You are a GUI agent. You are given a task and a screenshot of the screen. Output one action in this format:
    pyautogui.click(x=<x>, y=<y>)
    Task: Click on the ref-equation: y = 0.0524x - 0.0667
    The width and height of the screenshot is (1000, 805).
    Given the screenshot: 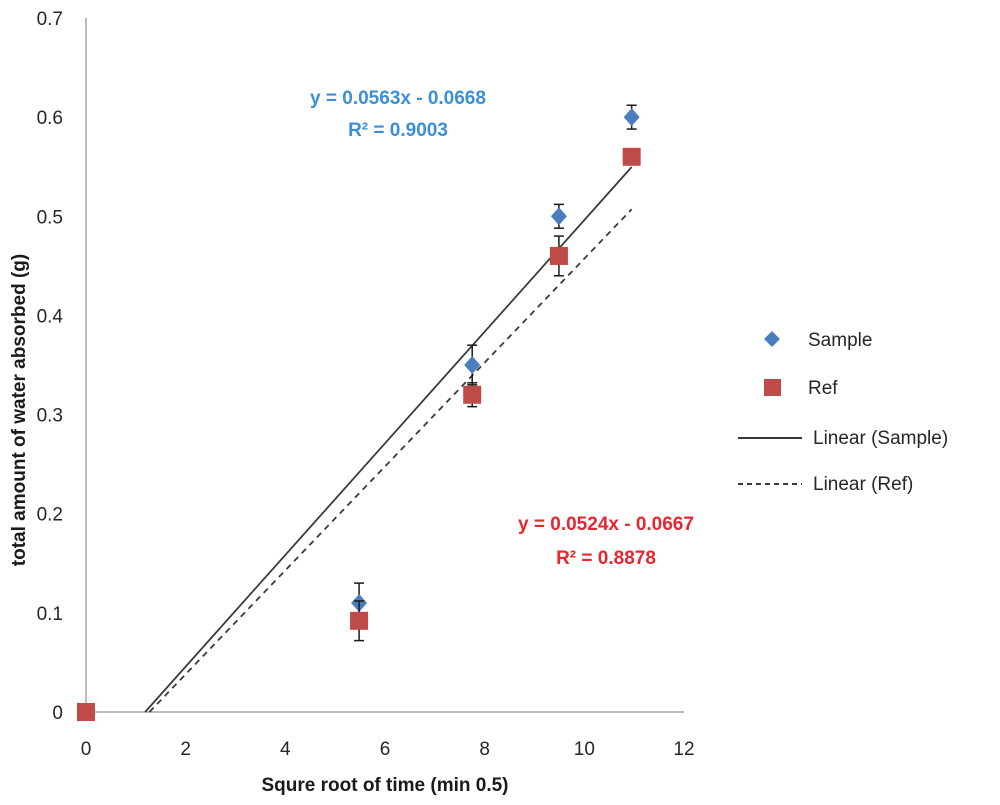 What is the action you would take?
    pyautogui.click(x=606, y=524)
    